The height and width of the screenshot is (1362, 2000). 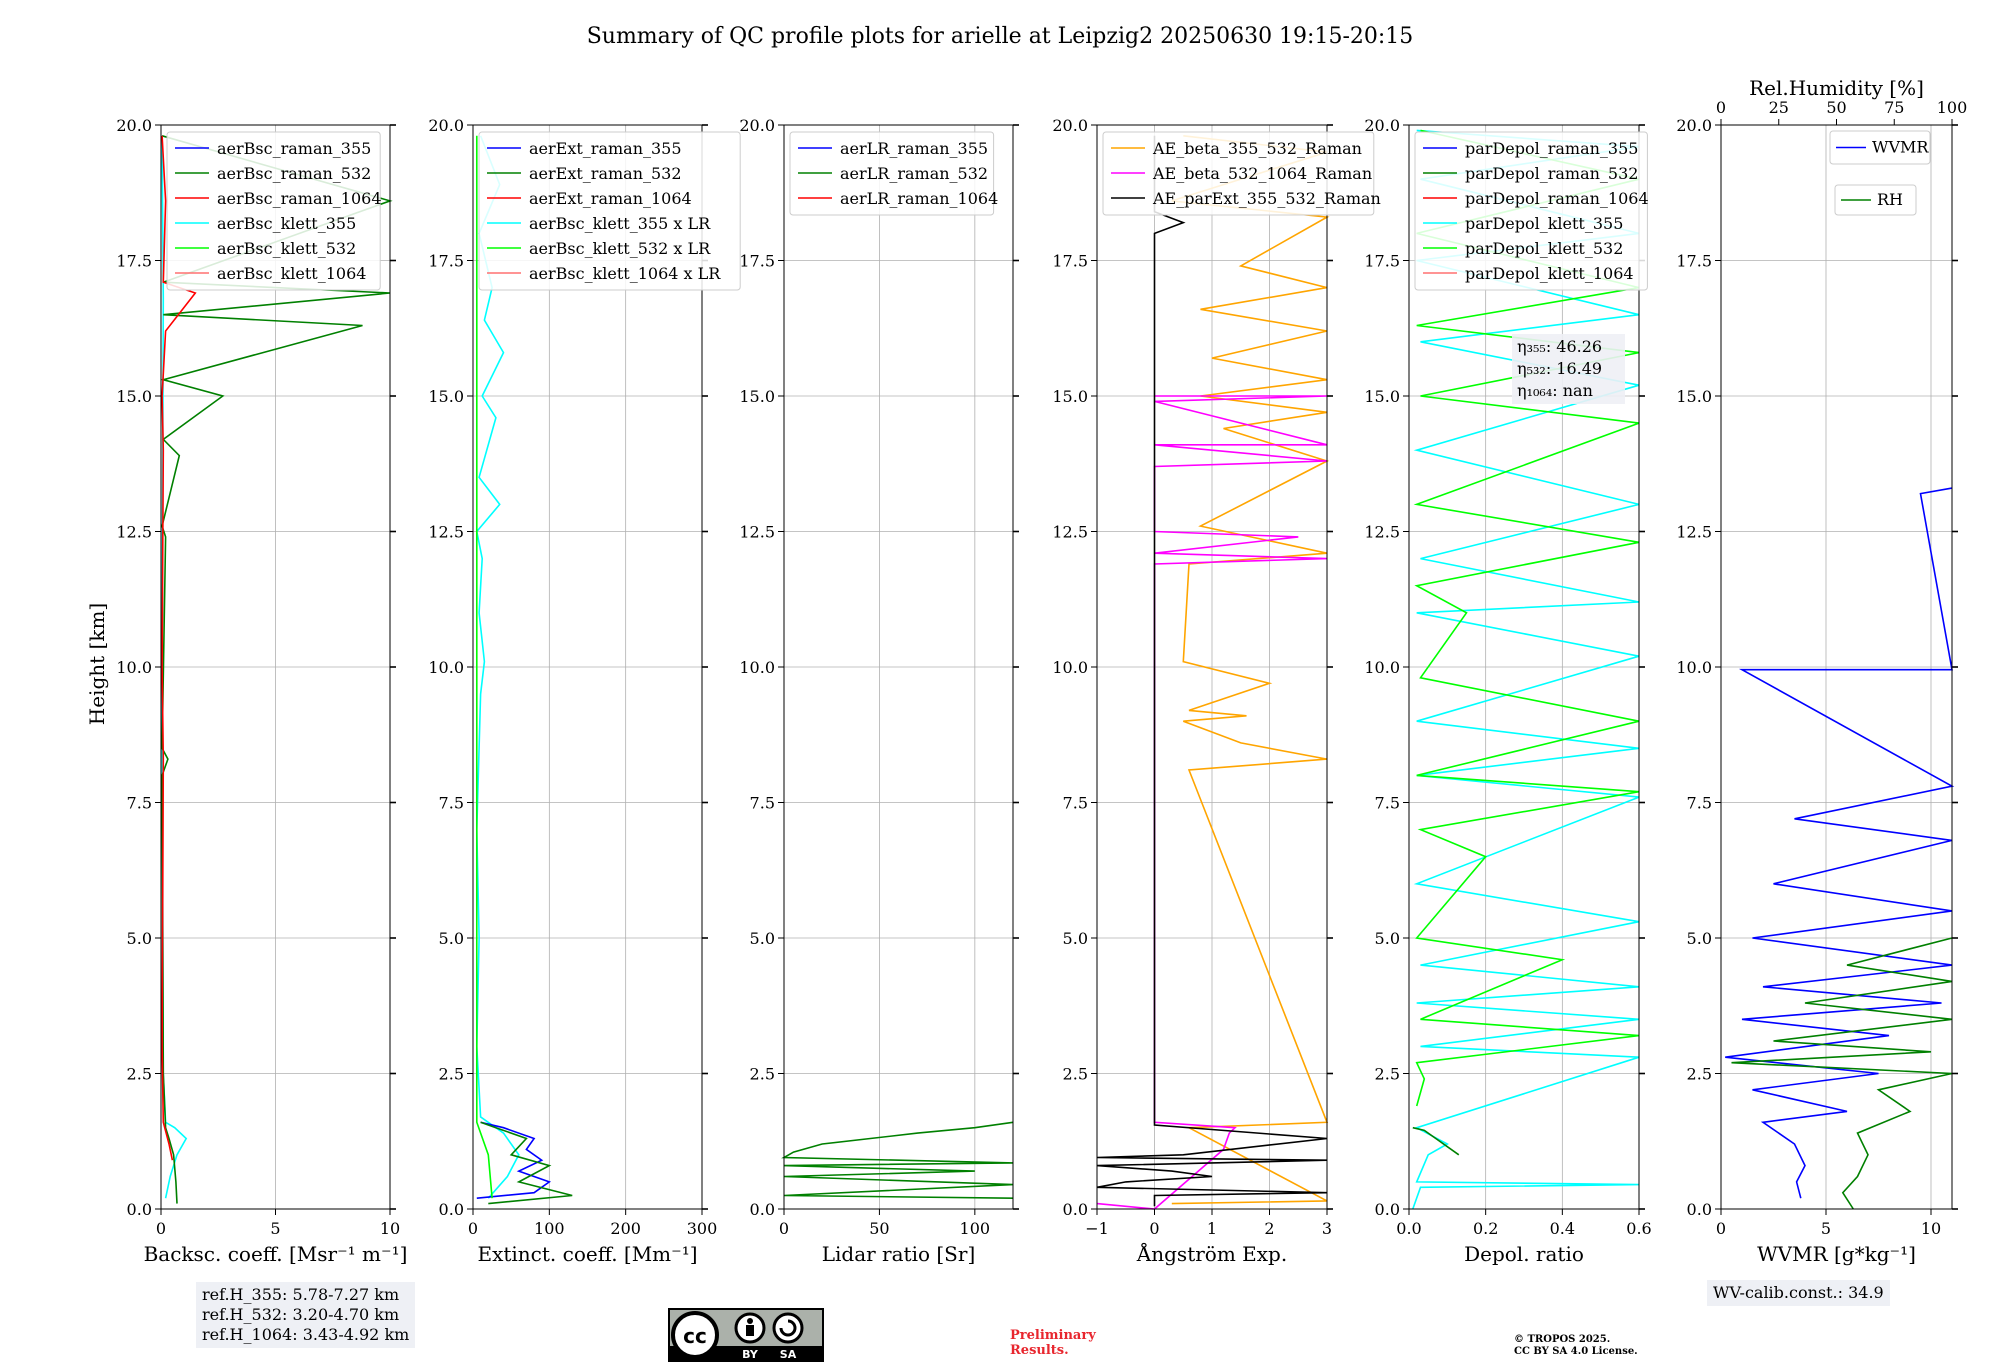 What do you see at coordinates (1555, 390) in the screenshot?
I see `depol-annotation-line: η₁₀₆₄: nan` at bounding box center [1555, 390].